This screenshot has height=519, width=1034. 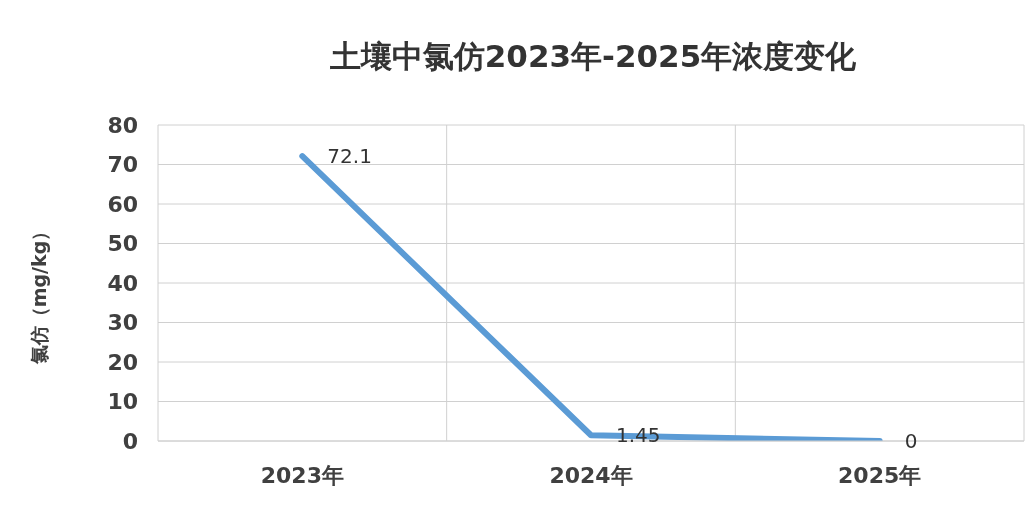 What do you see at coordinates (911, 441) in the screenshot?
I see `data-label: 0` at bounding box center [911, 441].